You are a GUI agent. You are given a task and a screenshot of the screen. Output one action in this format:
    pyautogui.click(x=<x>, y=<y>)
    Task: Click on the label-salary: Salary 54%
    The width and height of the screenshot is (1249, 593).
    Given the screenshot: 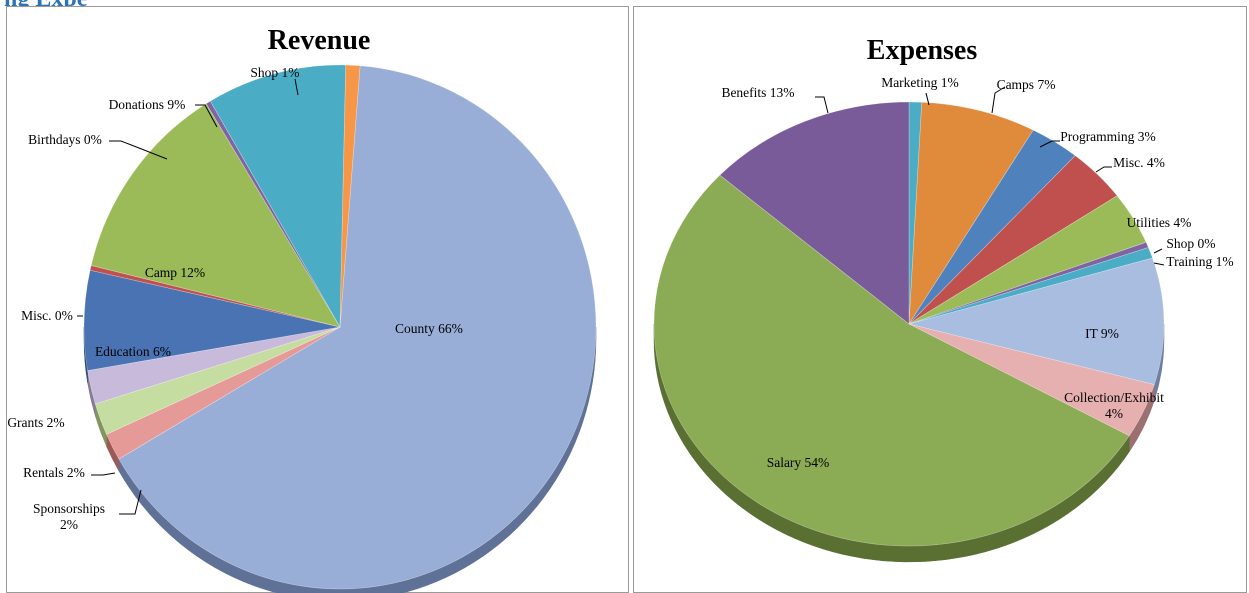 What is the action you would take?
    pyautogui.click(x=798, y=462)
    